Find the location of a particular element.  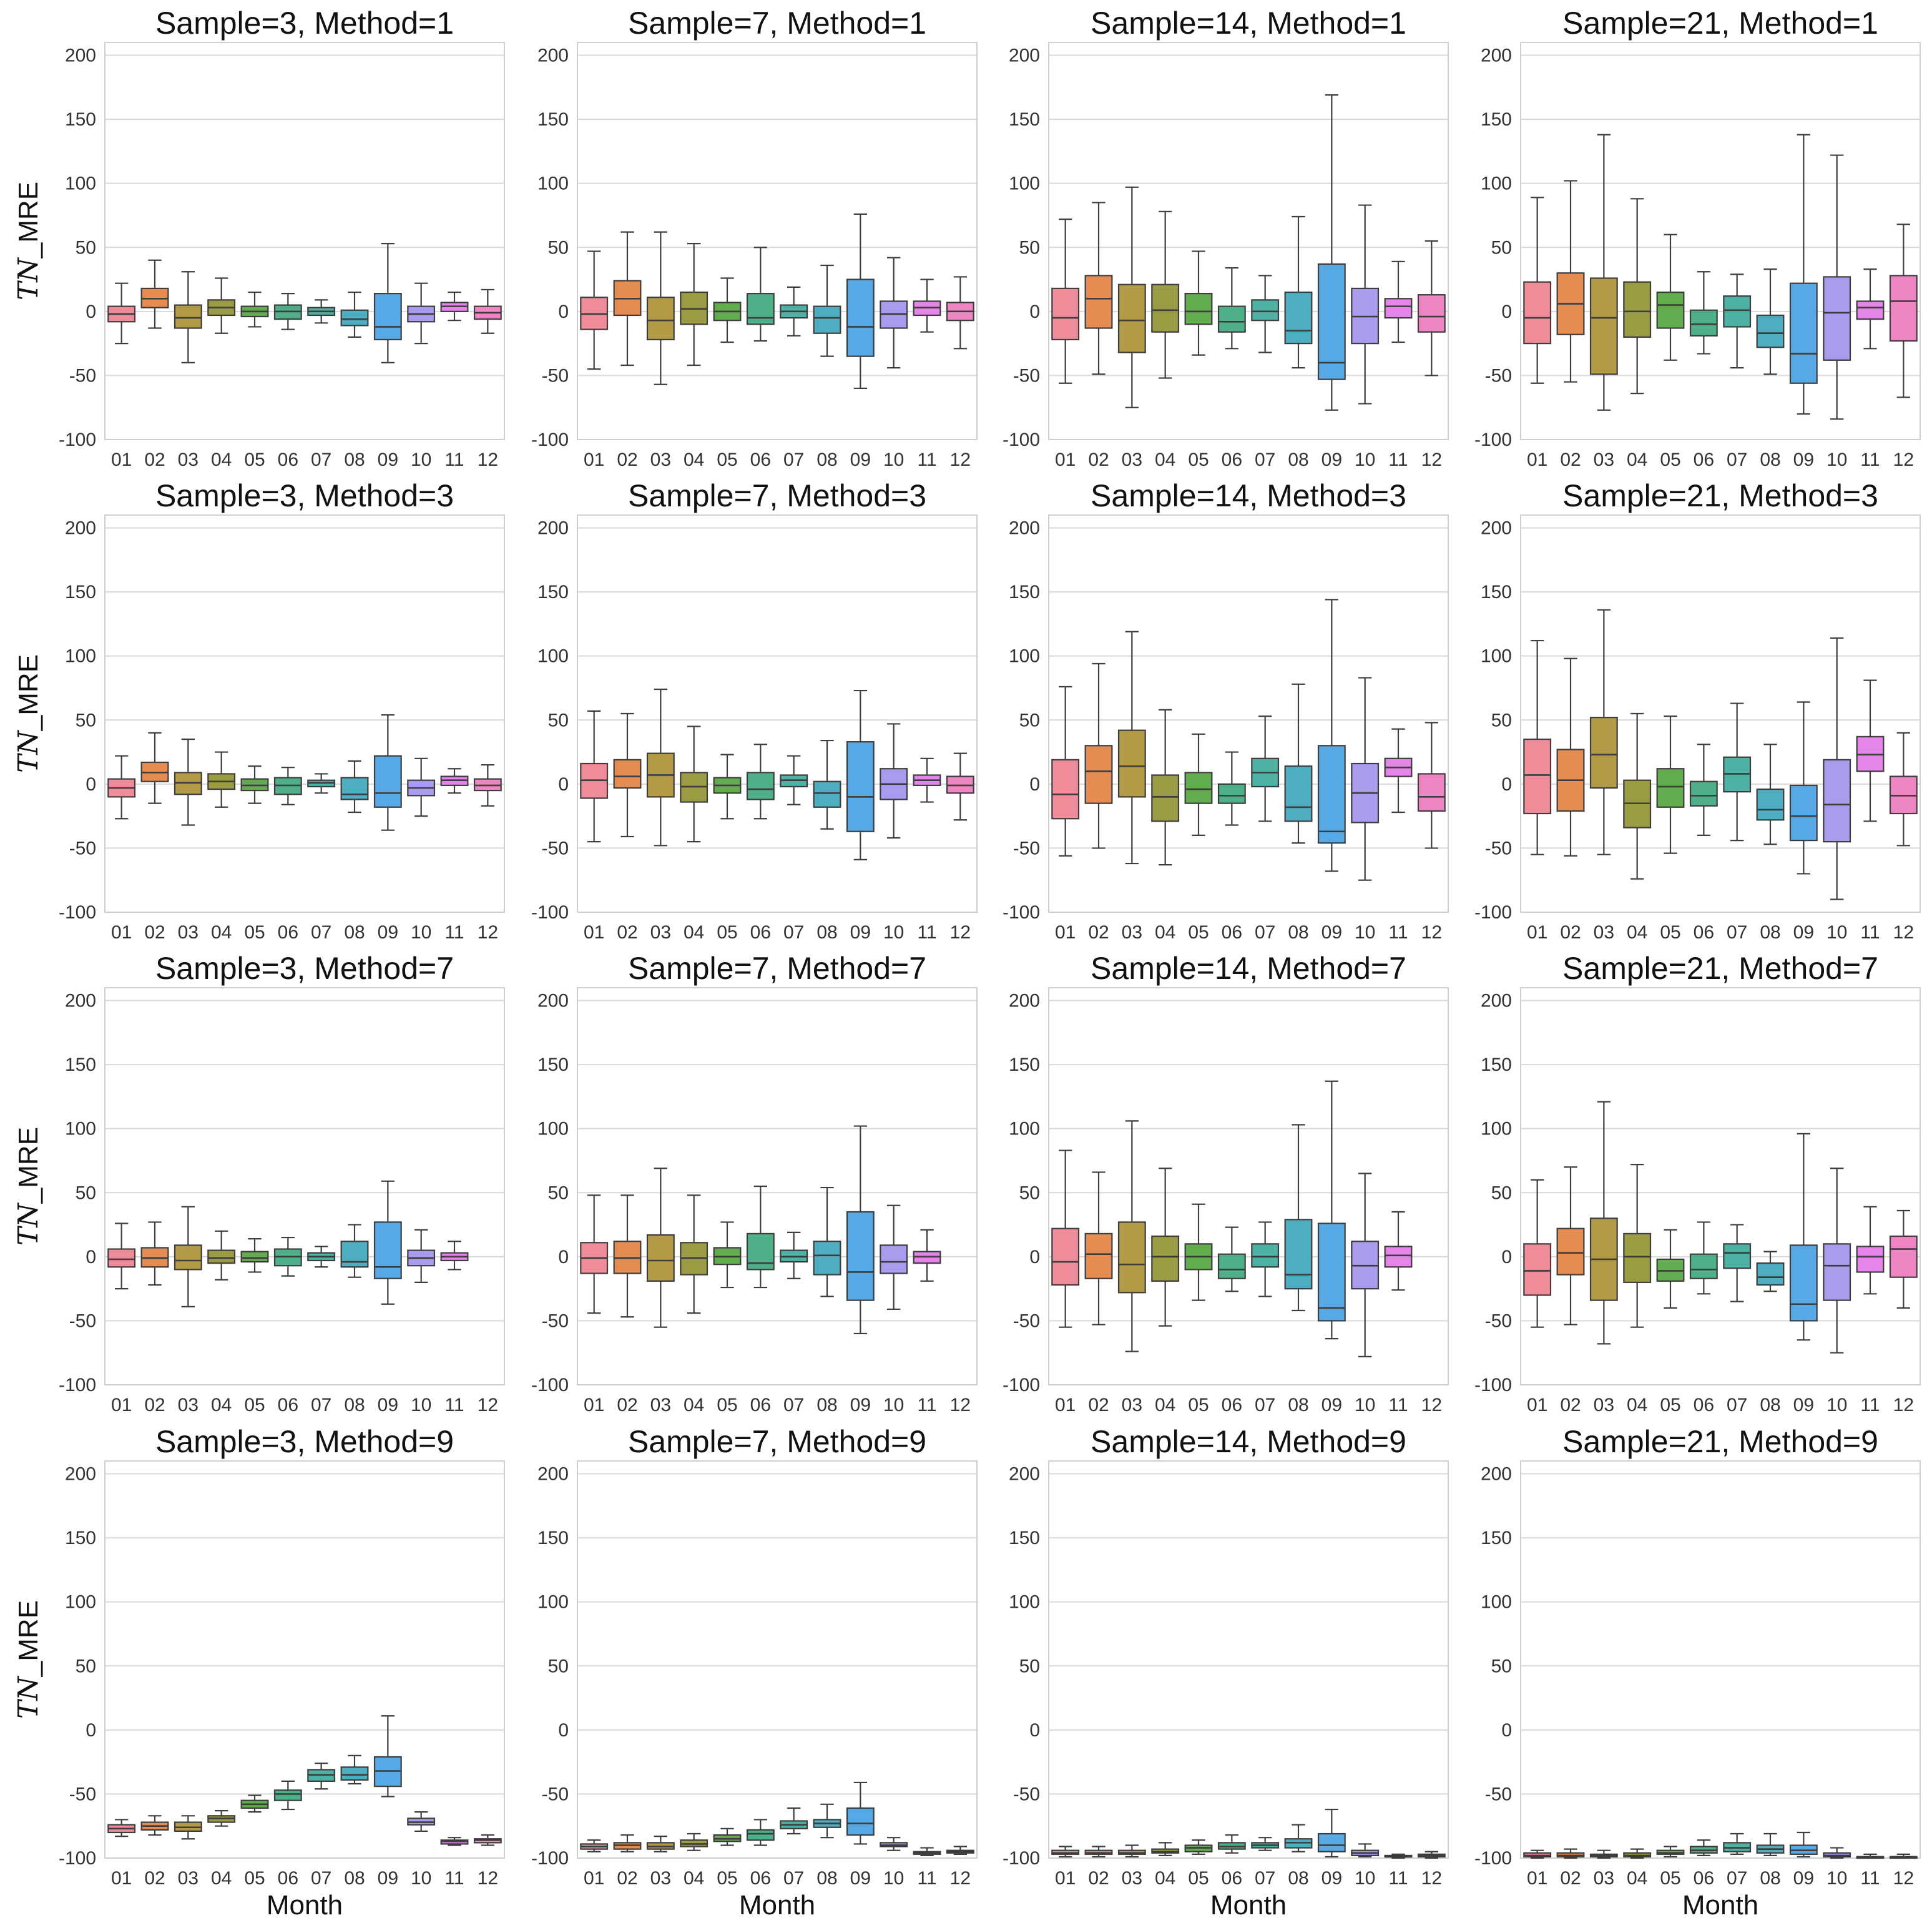

y-tick-label: -100 is located at coordinates (78, 1385).